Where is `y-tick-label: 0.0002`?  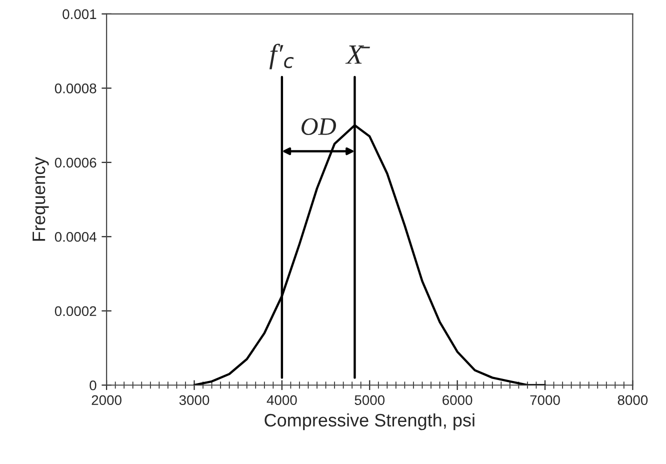 y-tick-label: 0.0002 is located at coordinates (75, 311).